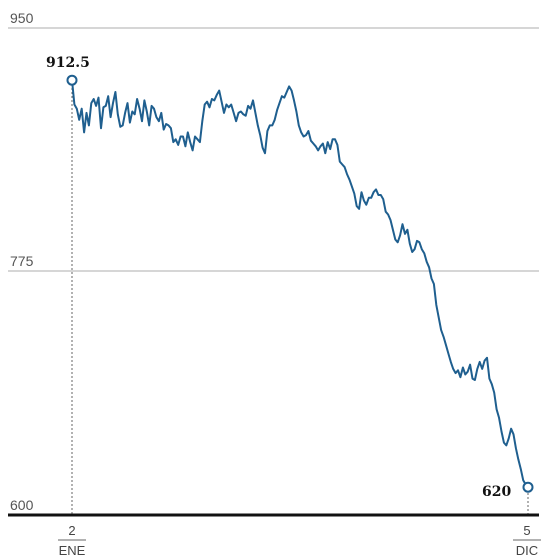 Image resolution: width=547 pixels, height=560 pixels. I want to click on x-tick-label-start-month: ENE, so click(72, 550).